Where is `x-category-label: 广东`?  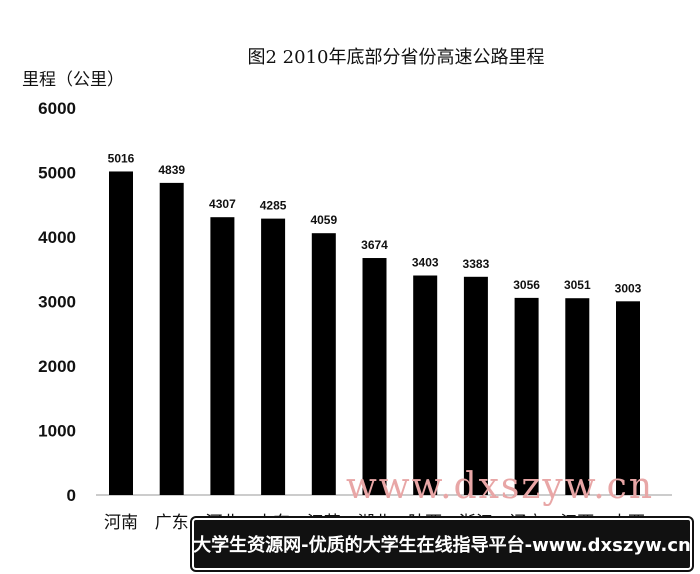 x-category-label: 广东 is located at coordinates (172, 523).